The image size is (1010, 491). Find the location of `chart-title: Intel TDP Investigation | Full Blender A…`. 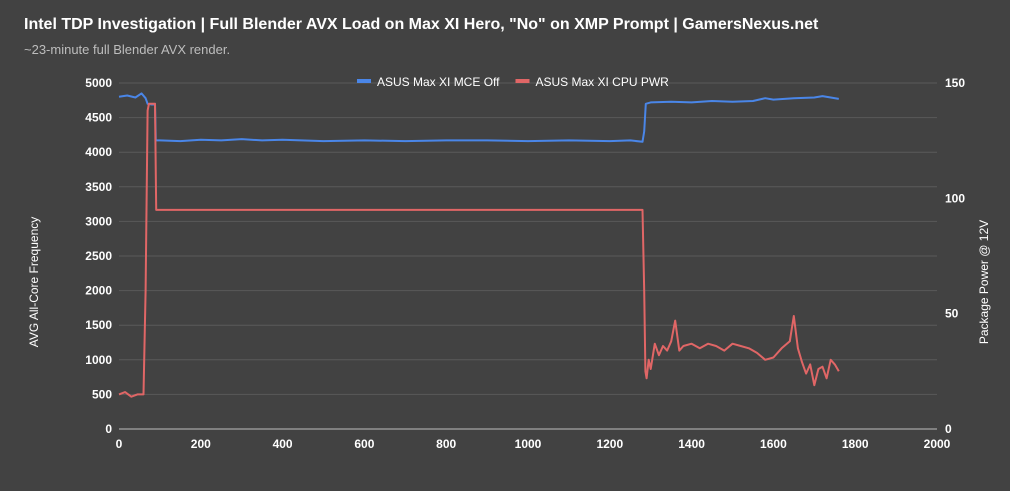

chart-title: Intel TDP Investigation | Full Blender A… is located at coordinates (421, 24).